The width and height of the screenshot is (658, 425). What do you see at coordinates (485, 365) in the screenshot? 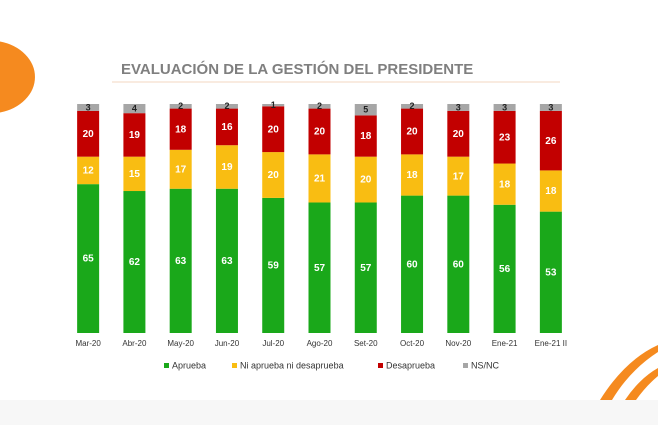
I see `legend-label: NS/NC` at bounding box center [485, 365].